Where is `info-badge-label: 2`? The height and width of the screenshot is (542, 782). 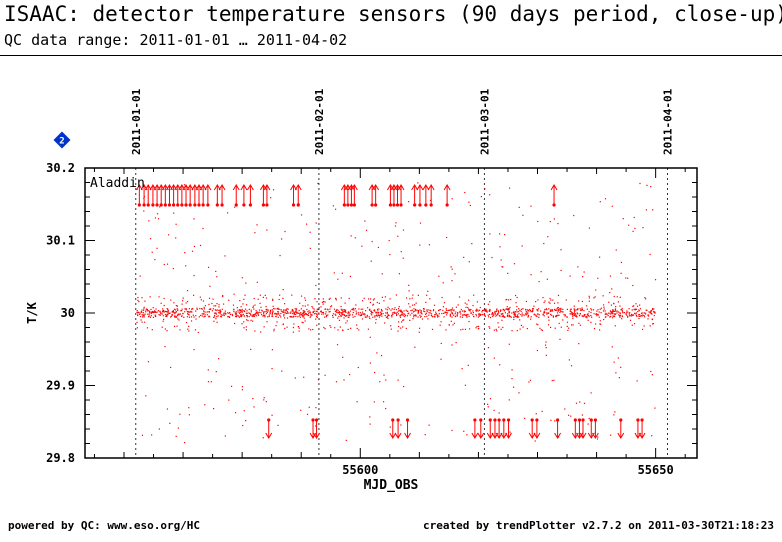 info-badge-label: 2 is located at coordinates (61, 142).